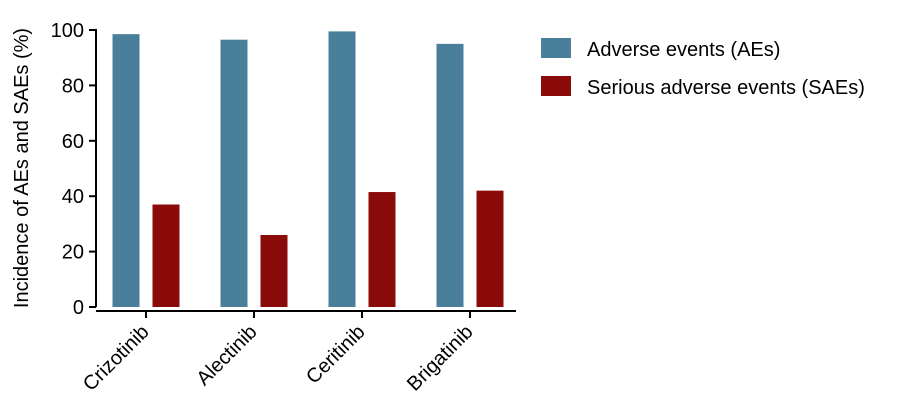  What do you see at coordinates (450, 175) in the screenshot?
I see `bar-aes-brigatinib` at bounding box center [450, 175].